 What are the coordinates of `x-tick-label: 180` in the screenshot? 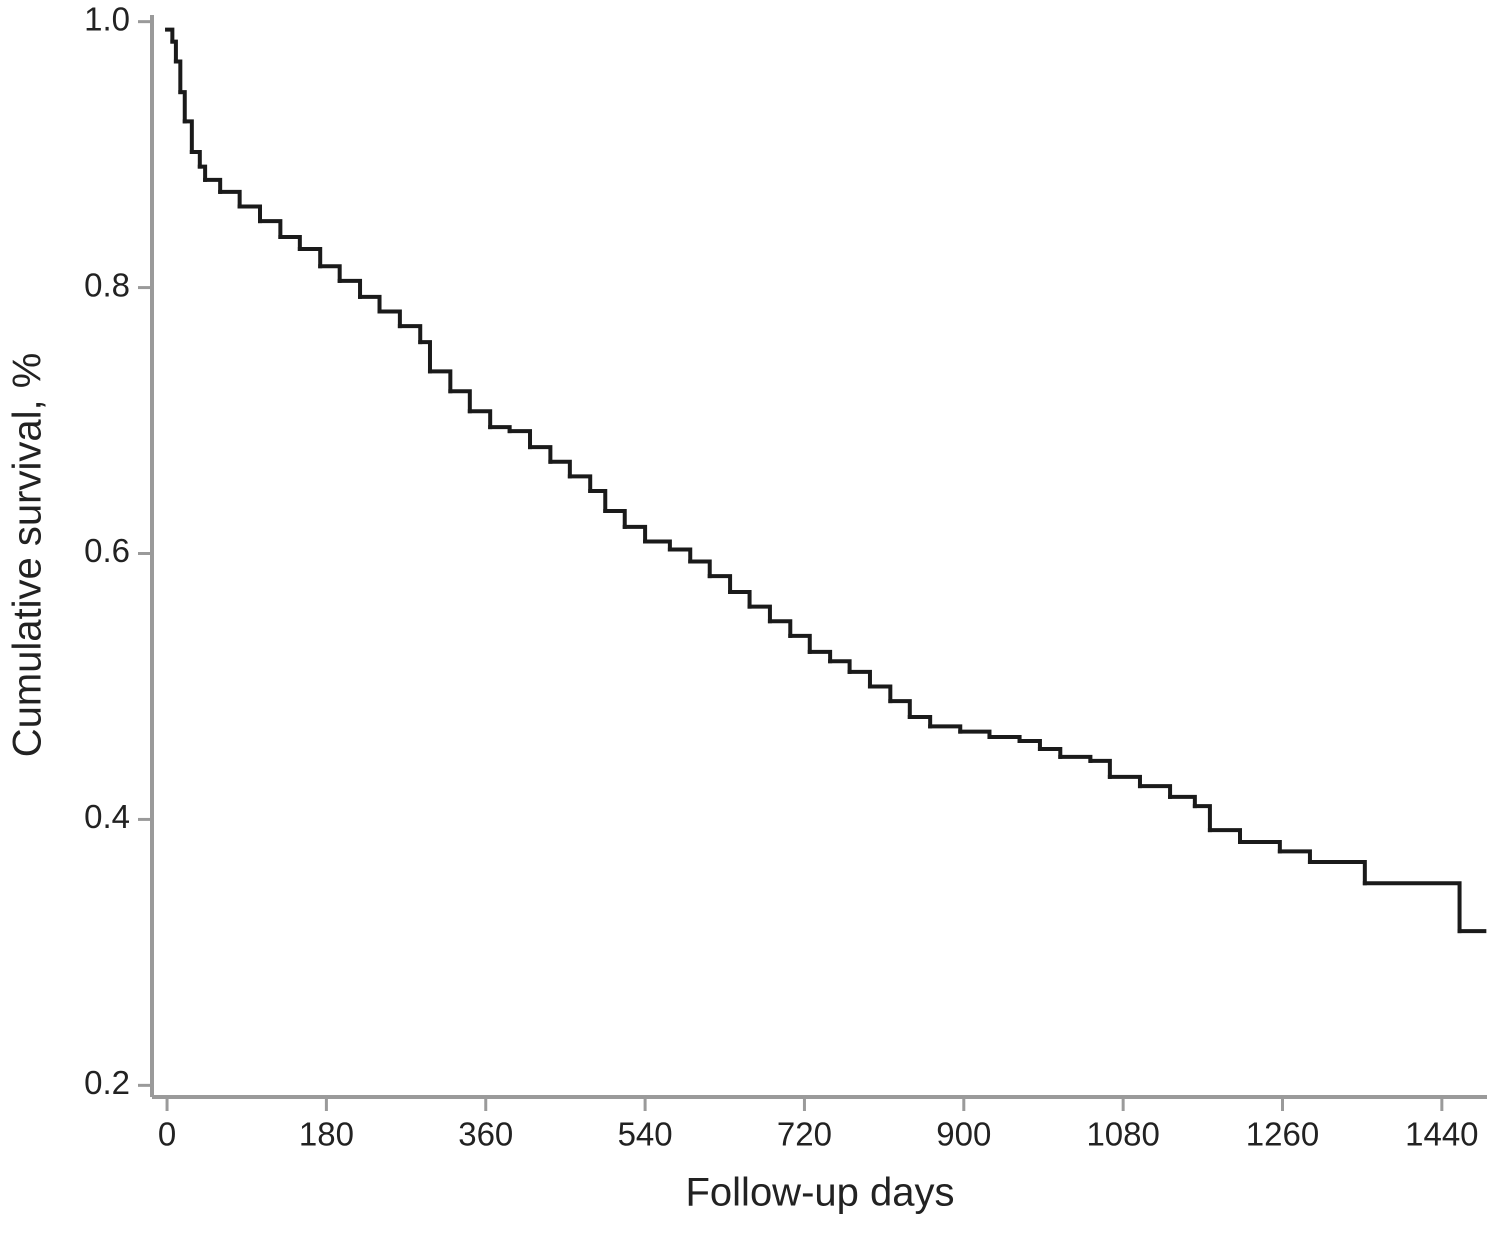 It's located at (326, 1134).